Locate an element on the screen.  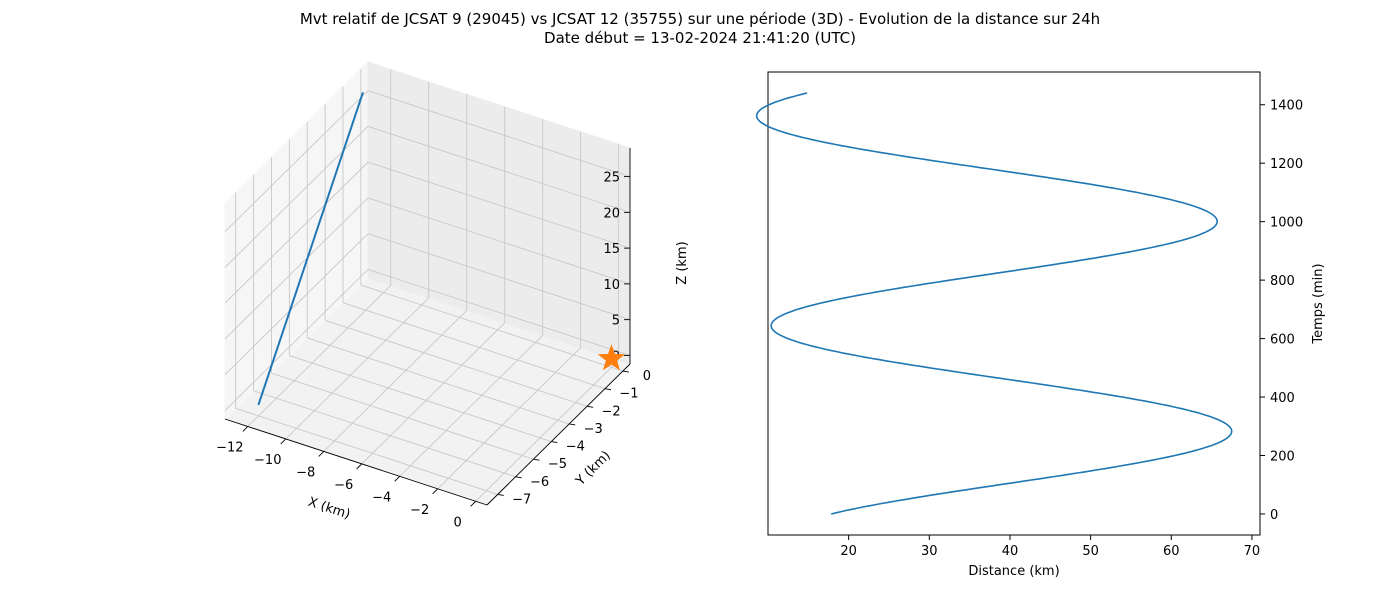
x-tick-label: 60 is located at coordinates (1171, 551).